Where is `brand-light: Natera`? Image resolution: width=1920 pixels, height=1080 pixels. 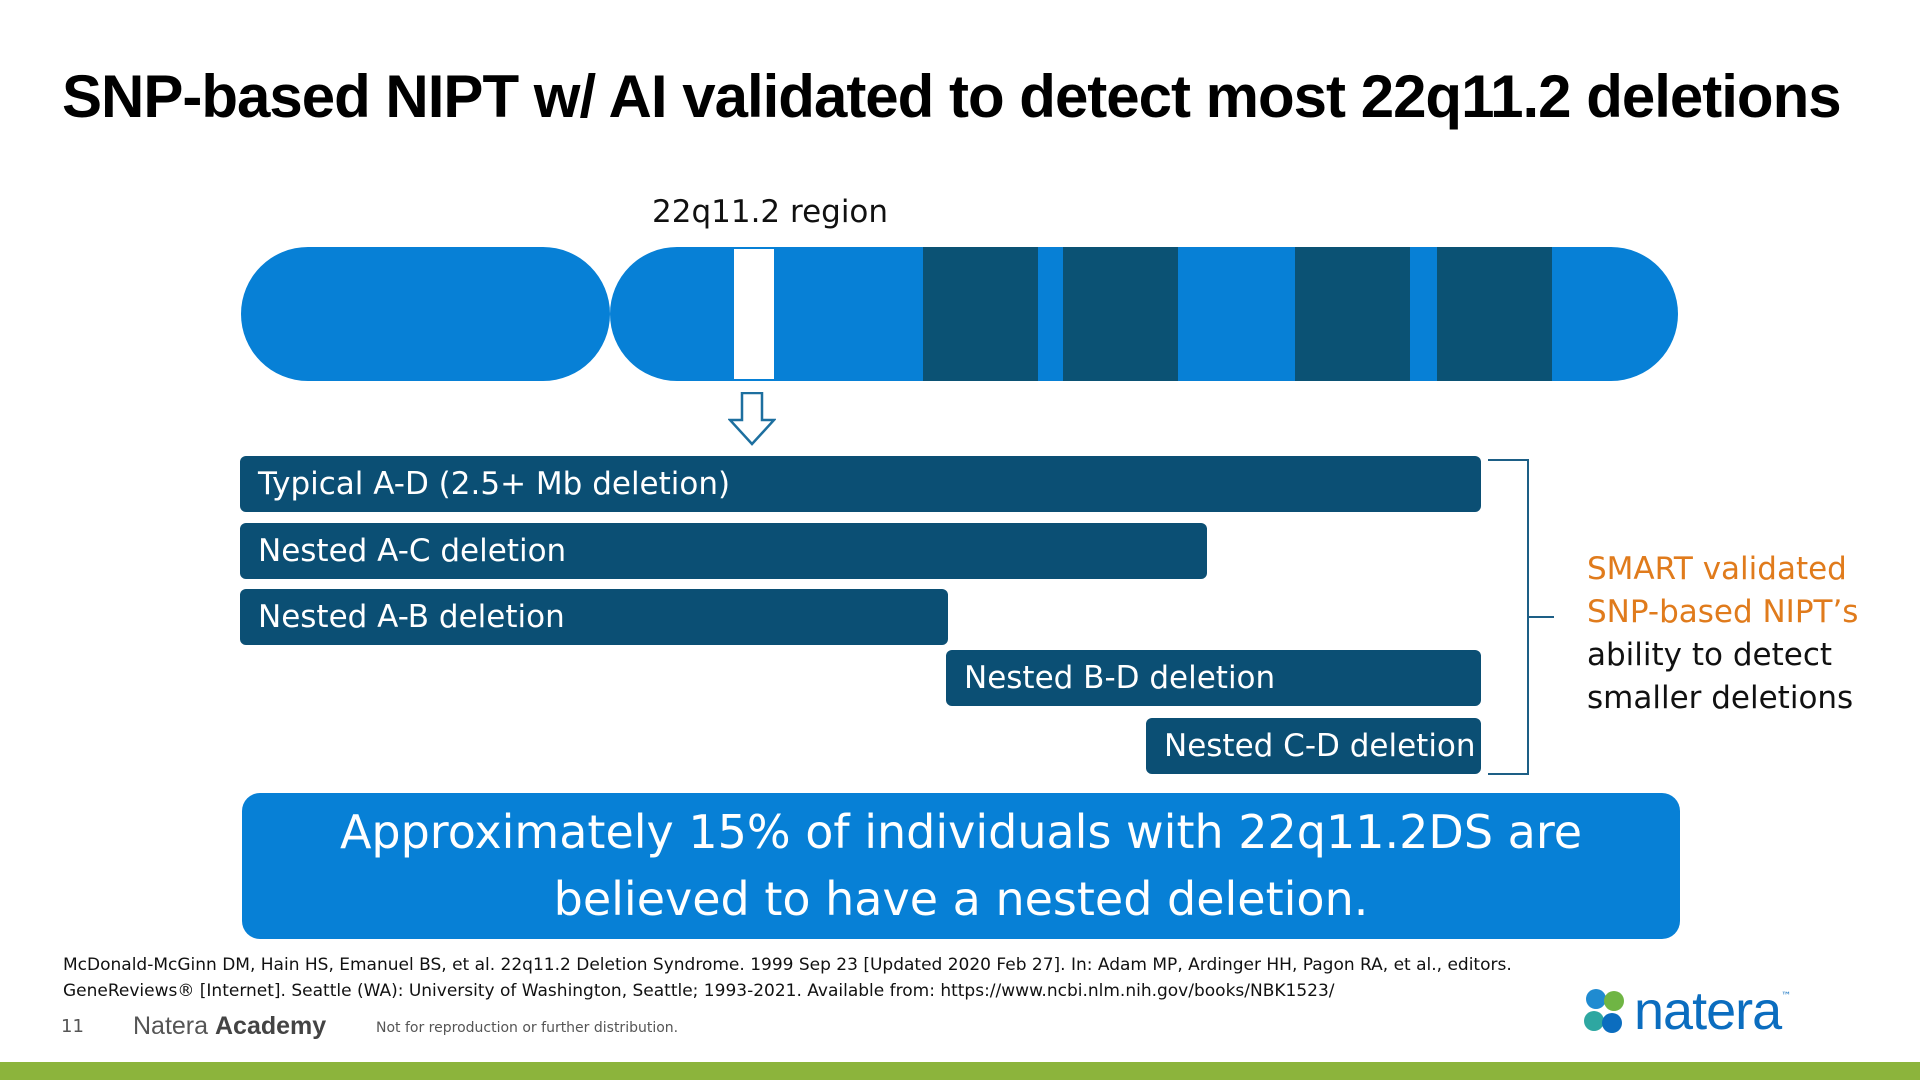 brand-light: Natera is located at coordinates (171, 1026).